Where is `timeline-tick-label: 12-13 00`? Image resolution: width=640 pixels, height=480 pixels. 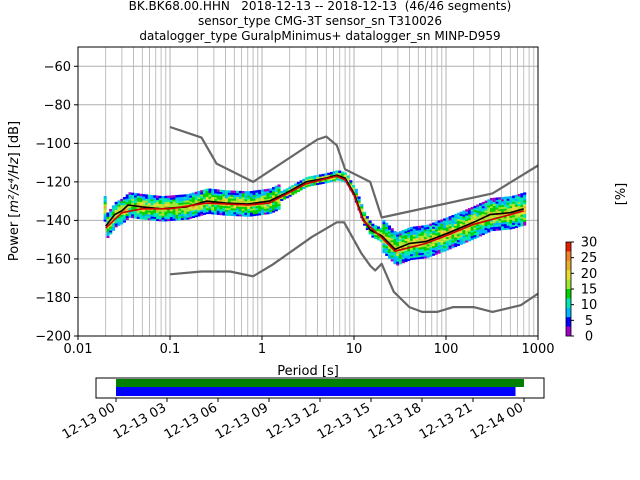
timeline-tick-label: 12-13 00 is located at coordinates (89, 421).